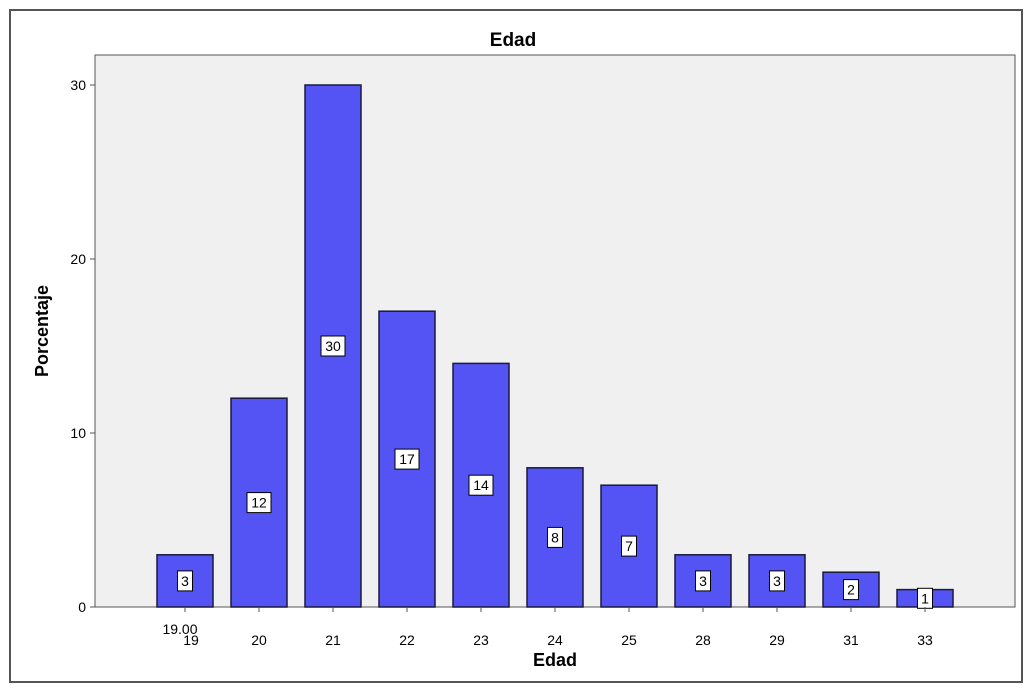 The image size is (1032, 691). Describe the element at coordinates (82, 346) in the screenshot. I see `y-ticks: 0 10 20 30` at that location.